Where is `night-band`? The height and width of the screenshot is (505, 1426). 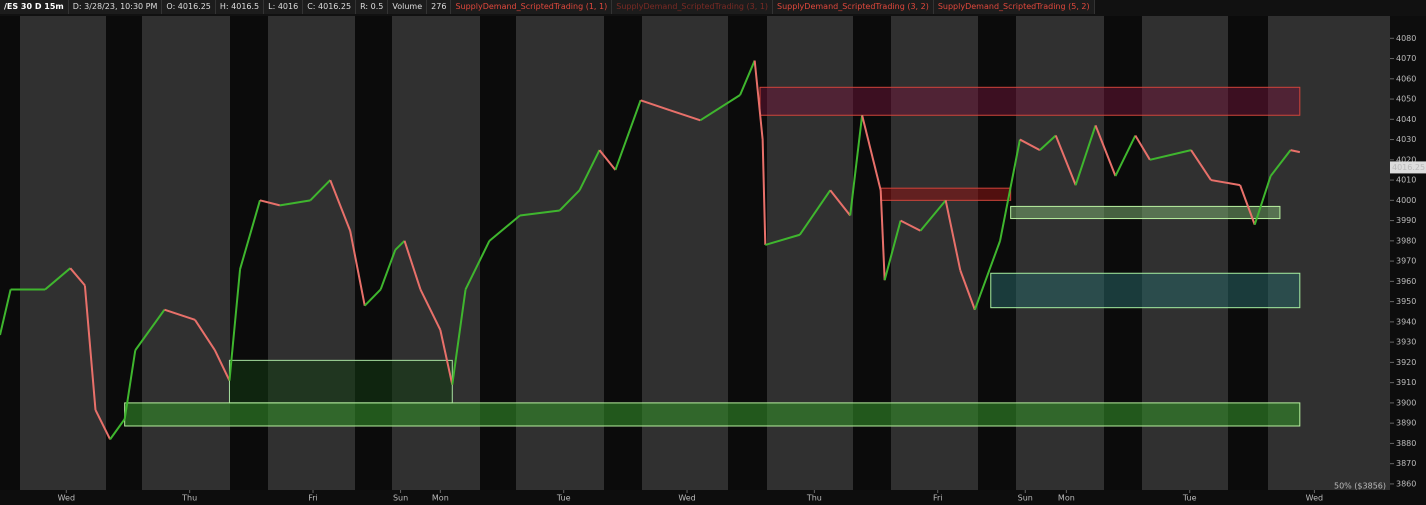
night-band is located at coordinates (10, 253).